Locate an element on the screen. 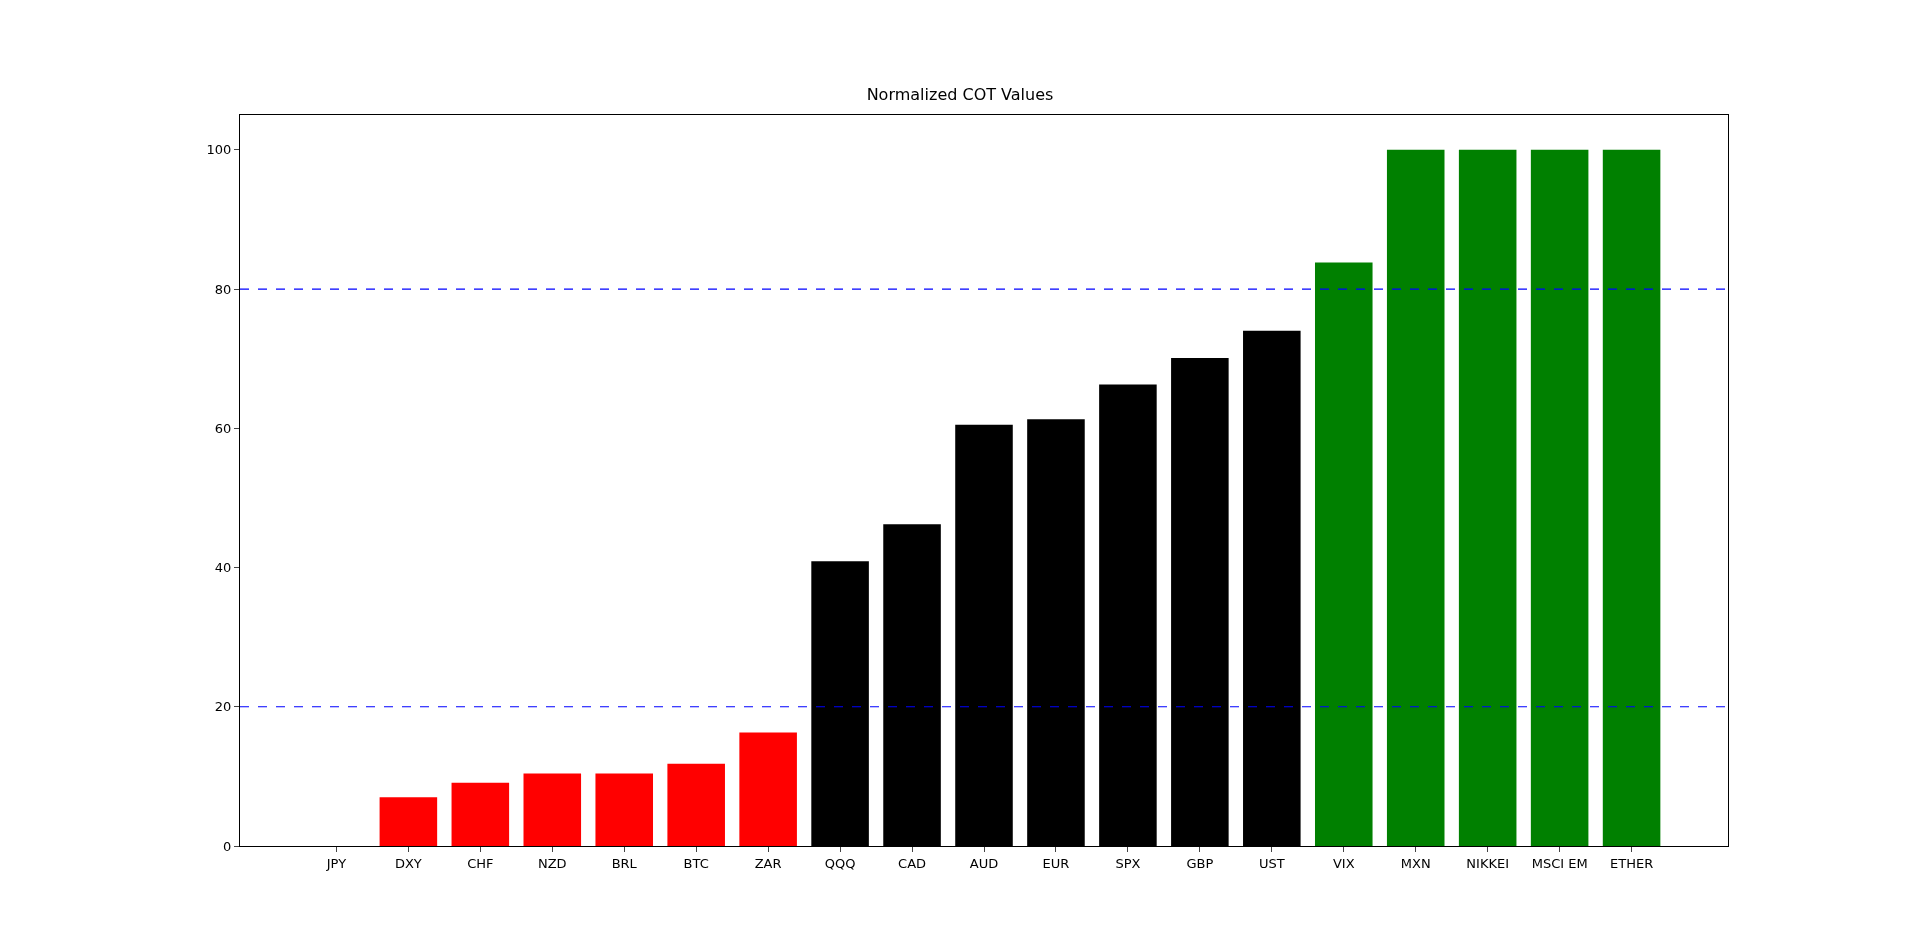 This screenshot has height=951, width=1920. x-tick-label: DXY is located at coordinates (408, 863).